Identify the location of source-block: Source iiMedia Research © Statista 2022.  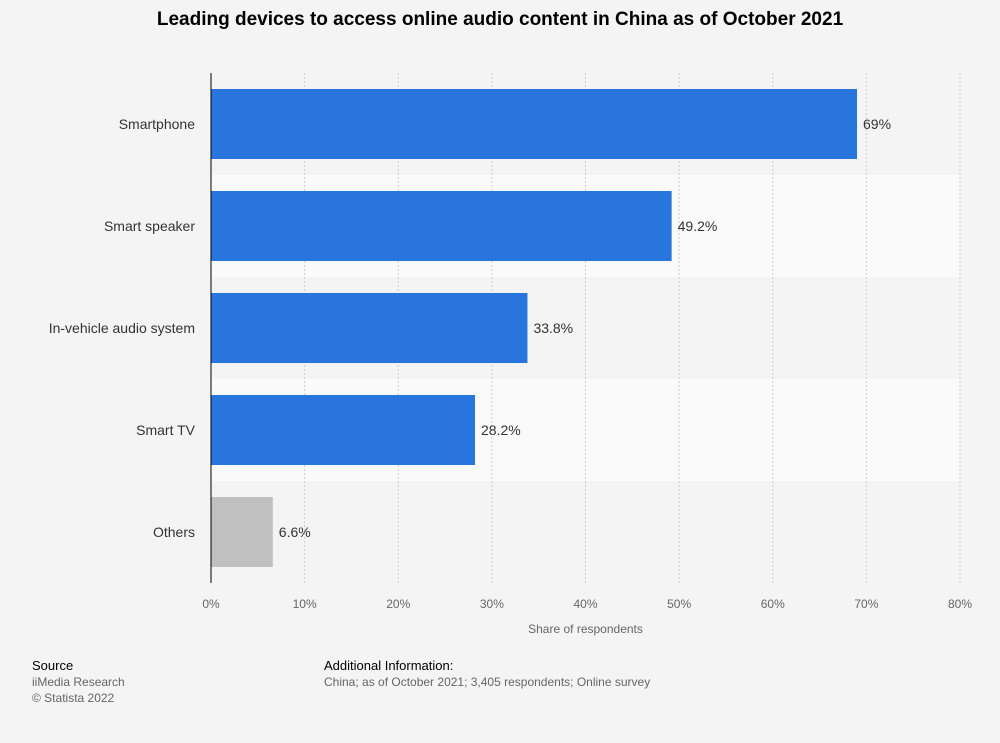
(78, 682).